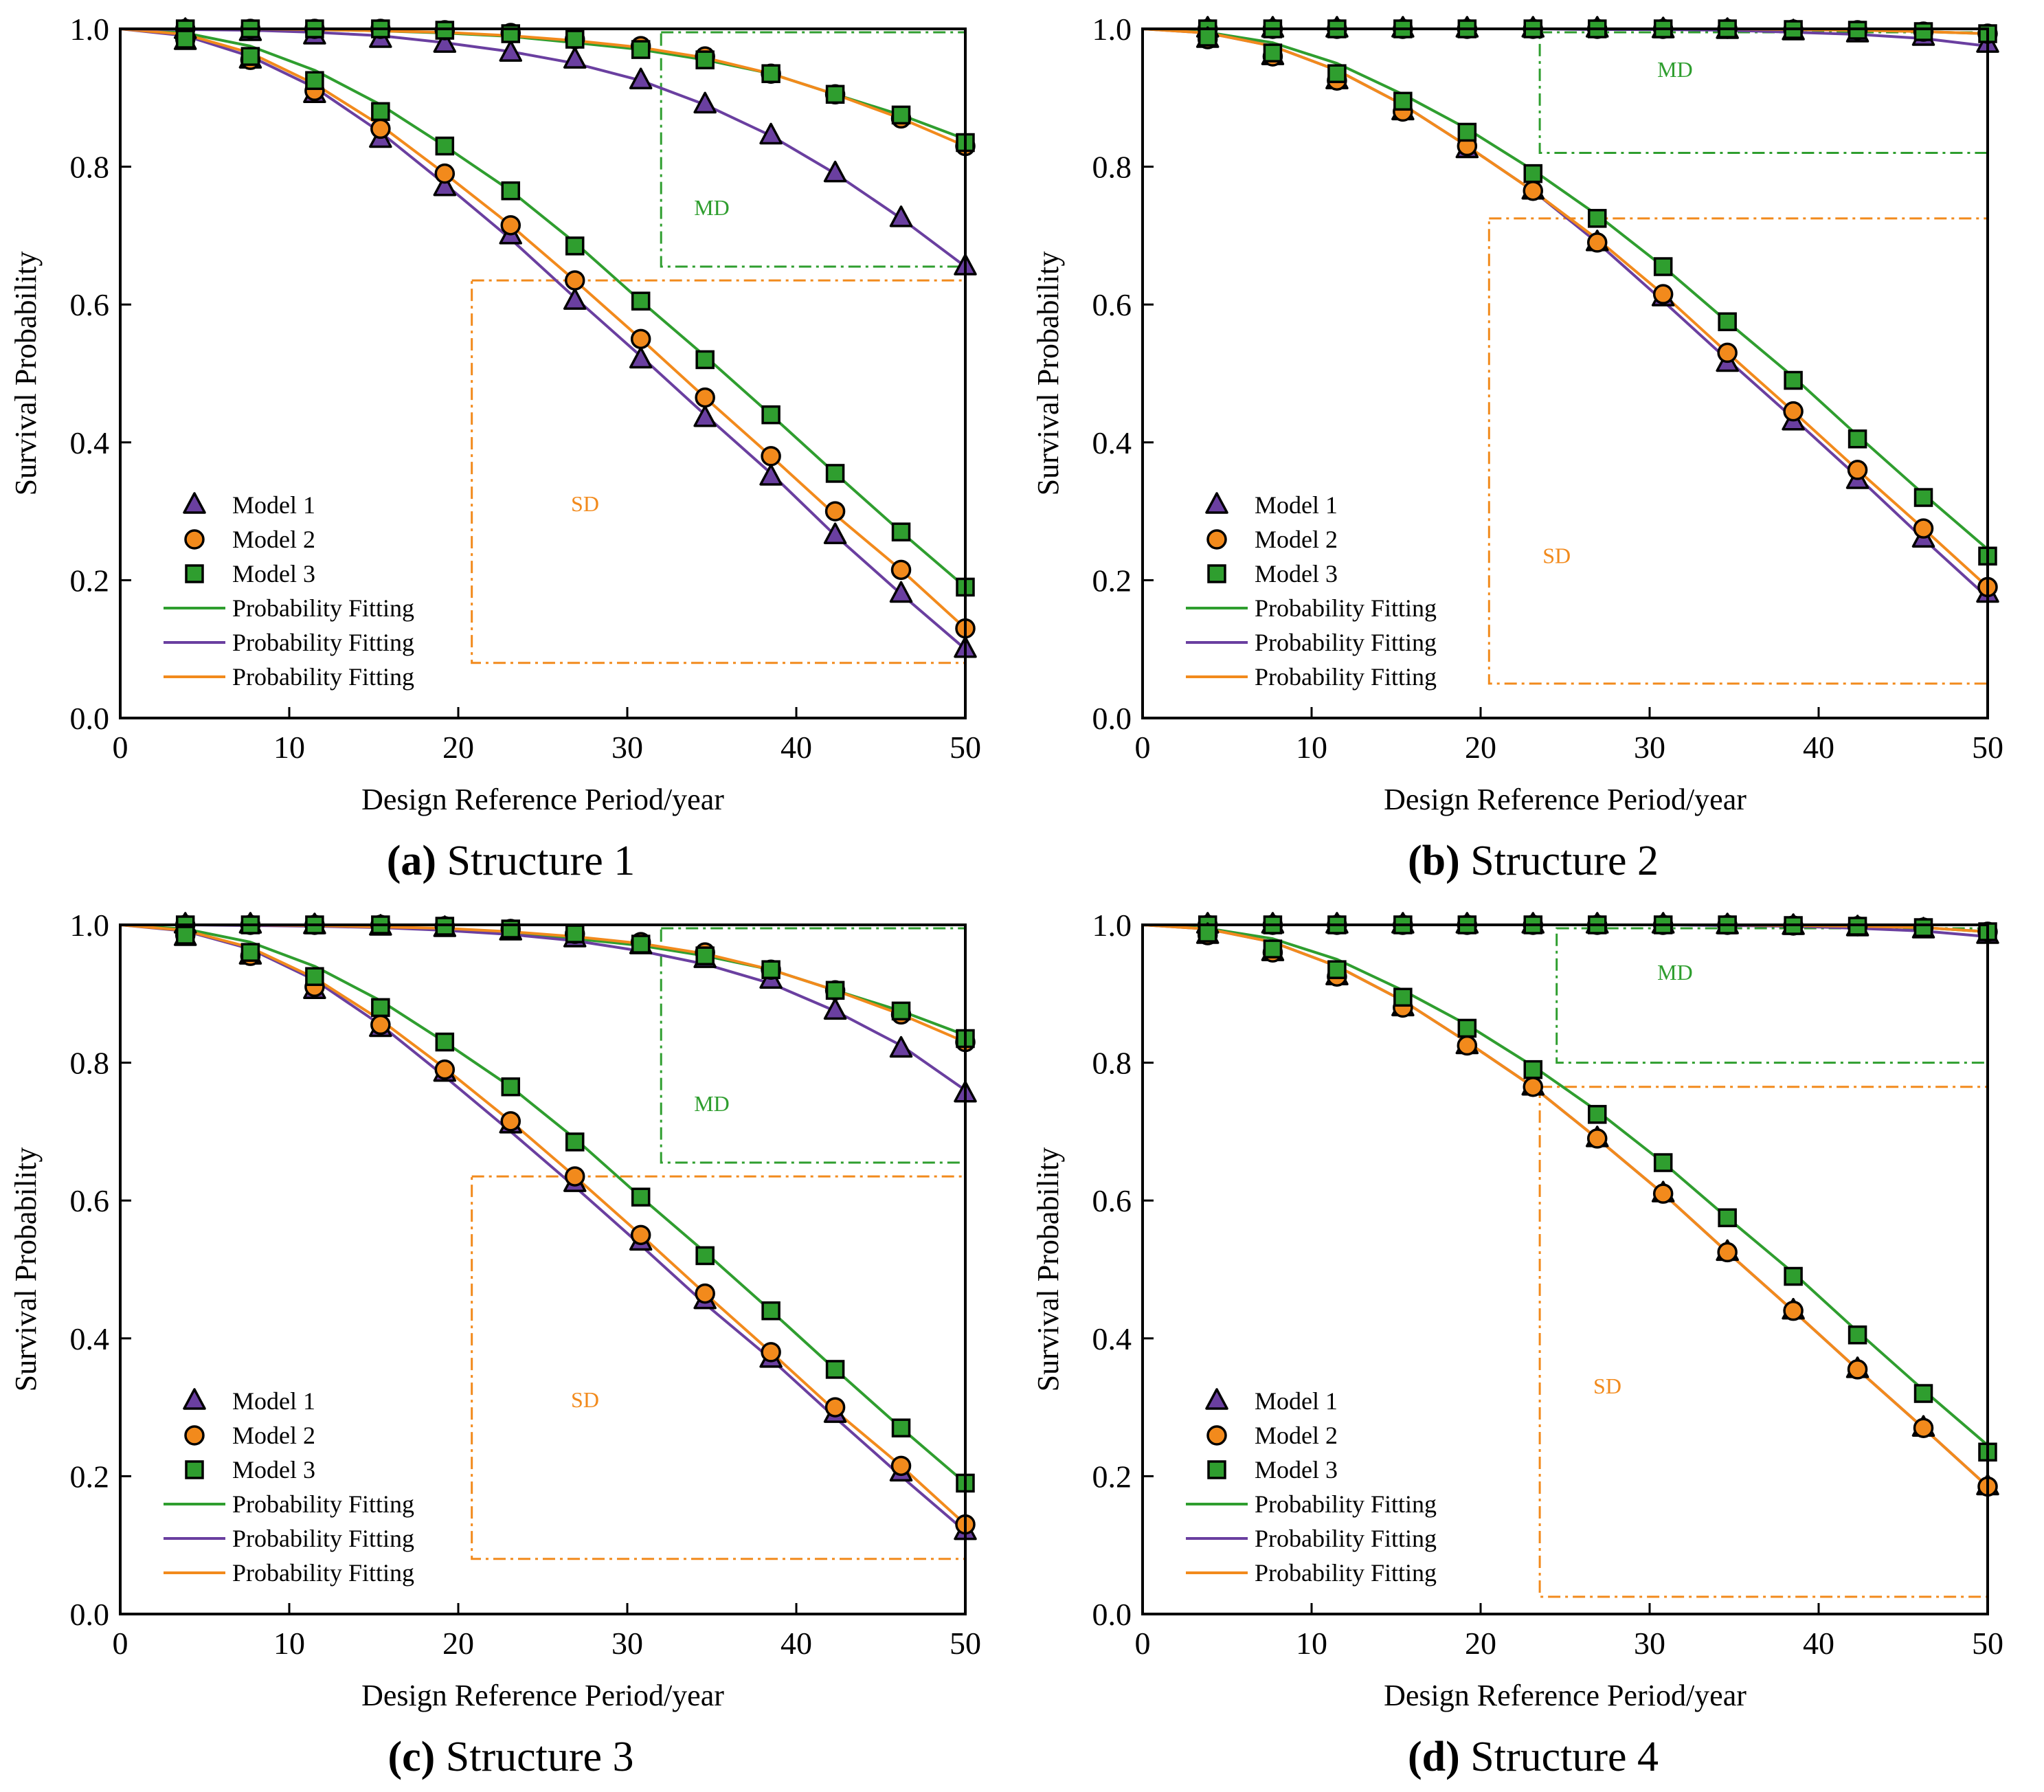 The width and height of the screenshot is (2044, 1792). What do you see at coordinates (1649, 1643) in the screenshot?
I see `x-tick-label: 30` at bounding box center [1649, 1643].